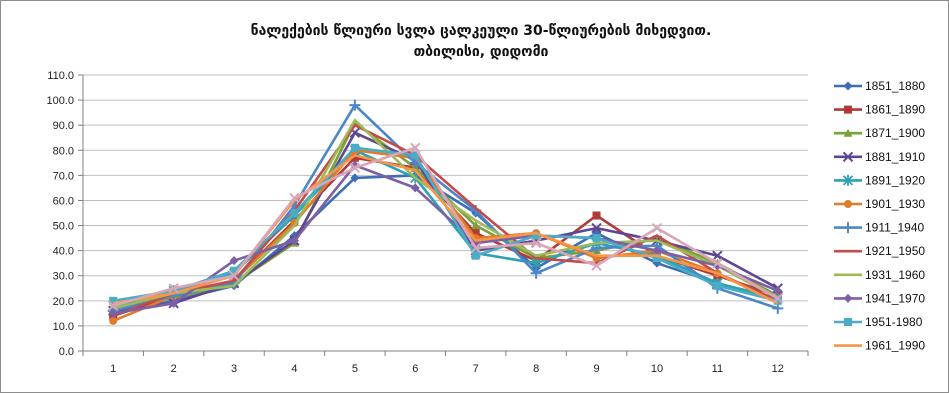  Describe the element at coordinates (66, 352) in the screenshot. I see `y-tick-label: 0.0` at that location.